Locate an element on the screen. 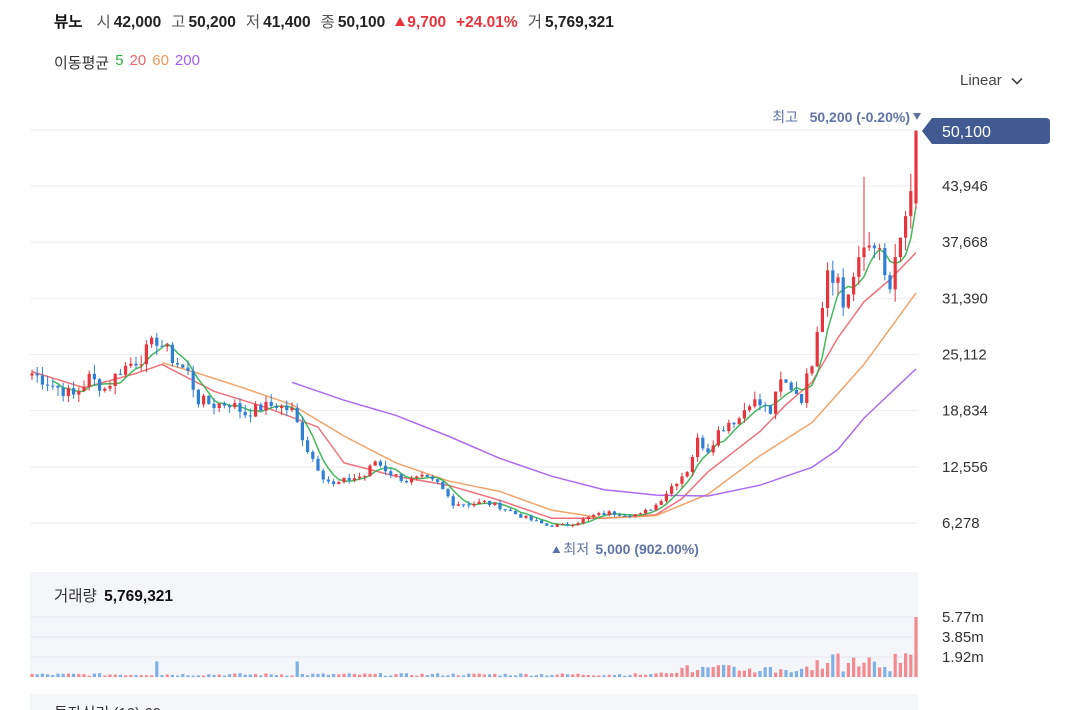 This screenshot has height=710, width=1065. y-tick-label: 12,556 is located at coordinates (965, 467).